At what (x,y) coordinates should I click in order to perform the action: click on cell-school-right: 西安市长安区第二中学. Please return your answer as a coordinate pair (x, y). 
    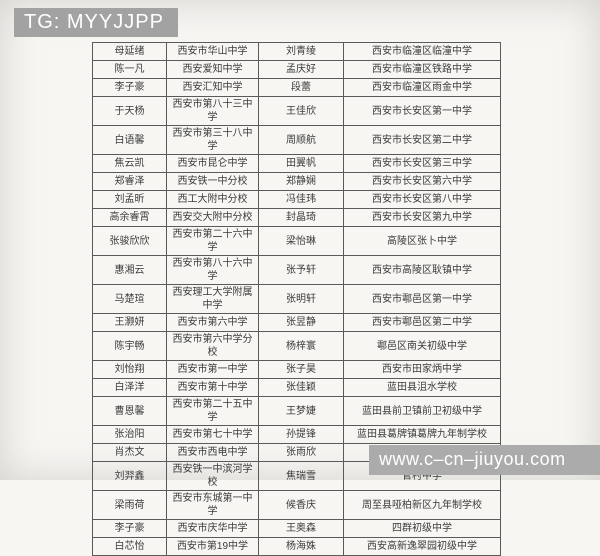
    Looking at the image, I should click on (422, 140).